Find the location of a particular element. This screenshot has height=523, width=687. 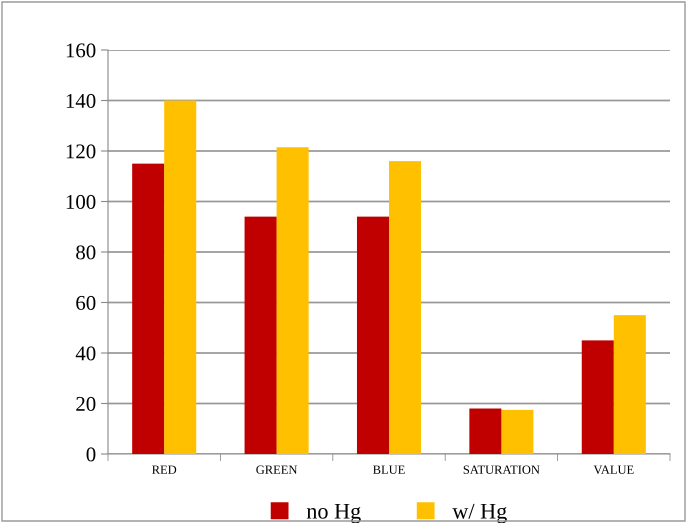

legend-label: w/ Hg is located at coordinates (479, 513).